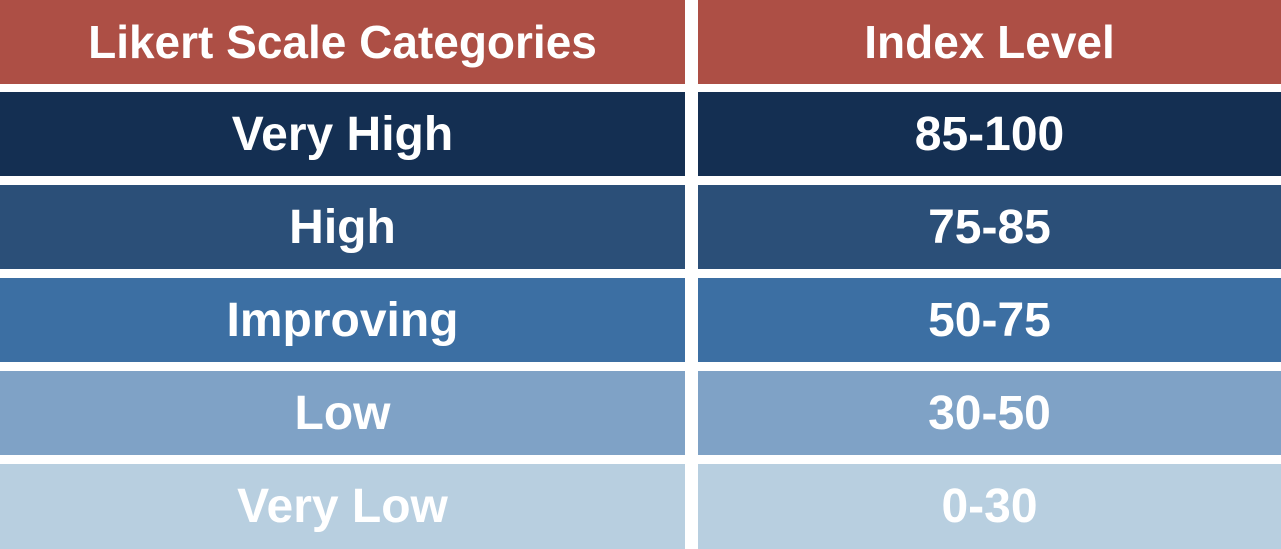 The image size is (1281, 549). Describe the element at coordinates (342, 42) in the screenshot. I see `header-cell: Likert Scale Categories` at that location.